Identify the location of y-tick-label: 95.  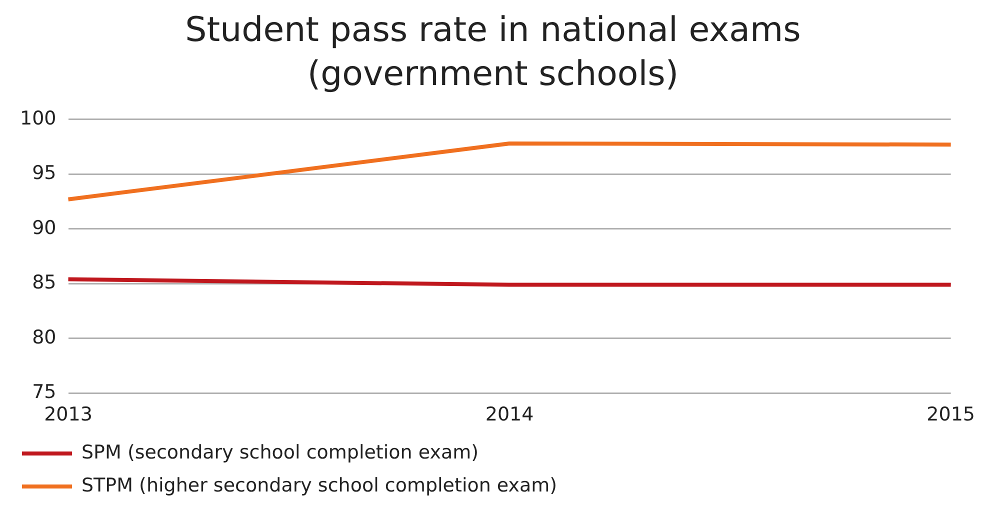
(44, 173).